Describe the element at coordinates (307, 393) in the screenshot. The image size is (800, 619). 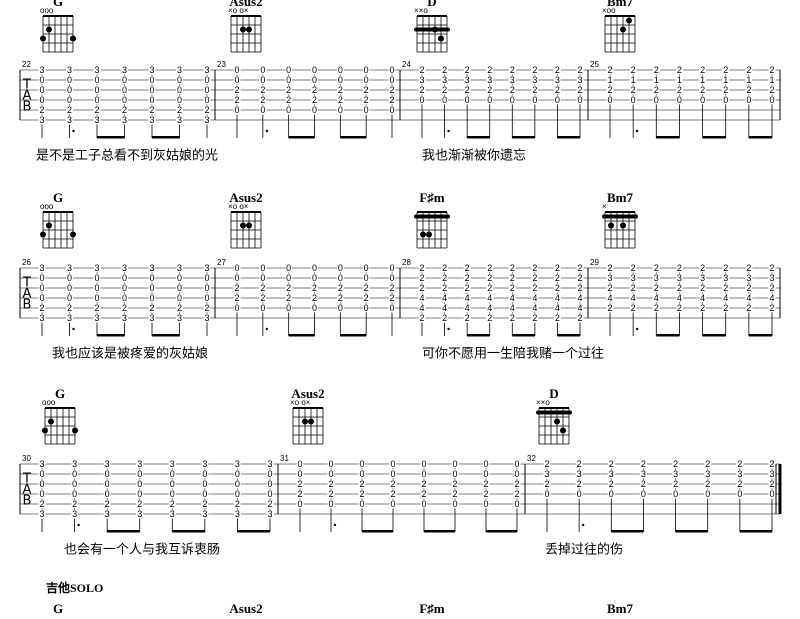
I see `chord-name: Asus2` at that location.